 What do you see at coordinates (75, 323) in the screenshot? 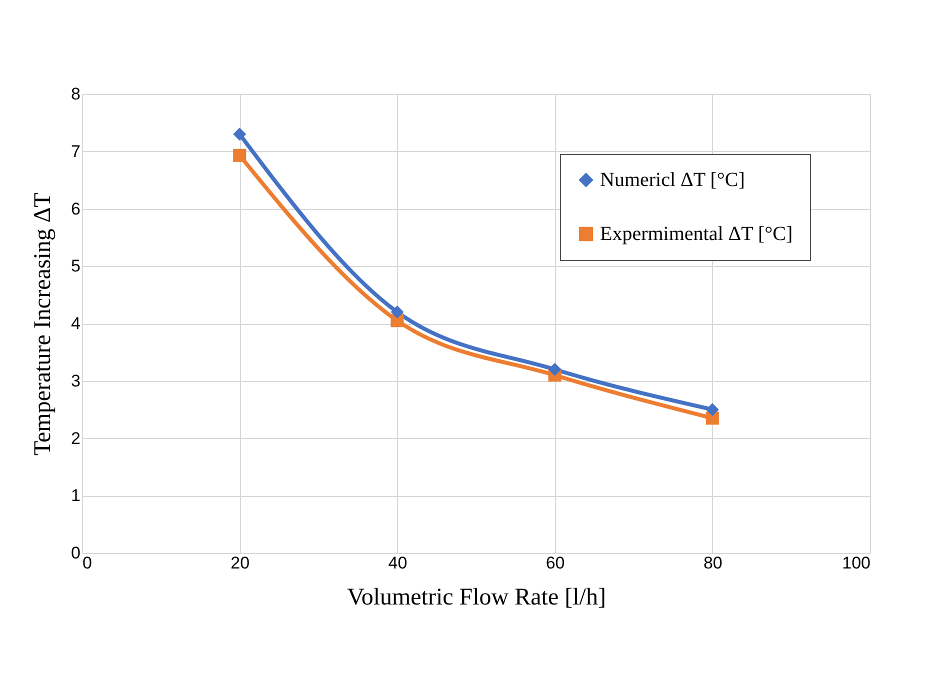
I see `y-tick-label: 4` at bounding box center [75, 323].